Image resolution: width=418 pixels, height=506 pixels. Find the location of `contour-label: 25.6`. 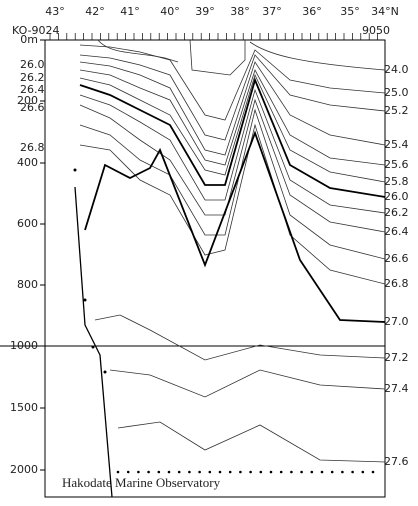

contour-label: 25.6 is located at coordinates (396, 164).